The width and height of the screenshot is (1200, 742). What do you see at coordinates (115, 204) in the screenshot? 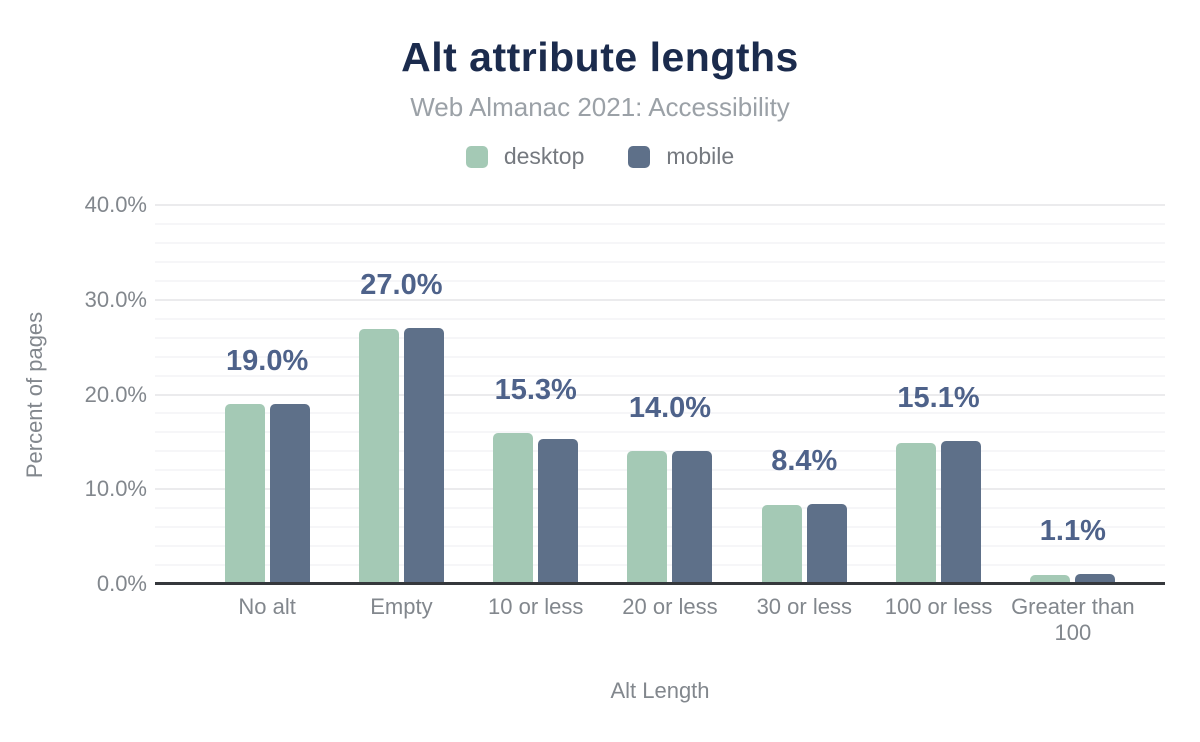
I see `y-tick-label: 40.0%` at bounding box center [115, 204].